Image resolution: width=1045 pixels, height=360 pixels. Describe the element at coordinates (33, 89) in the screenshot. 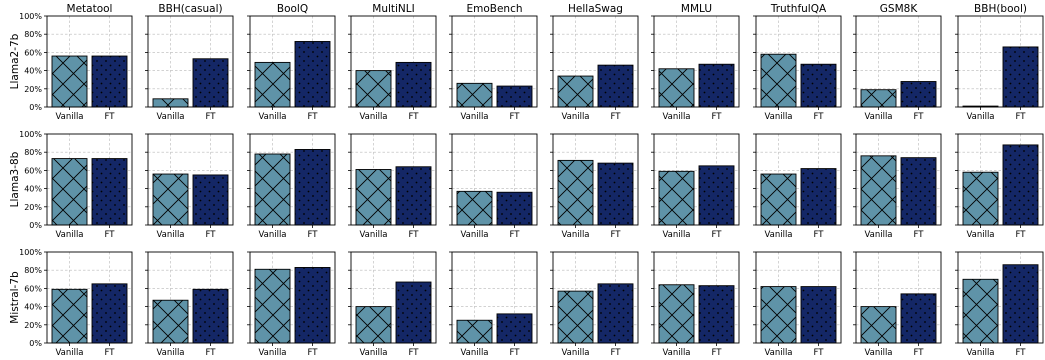

I see `y-tick-label: 20%` at that location.